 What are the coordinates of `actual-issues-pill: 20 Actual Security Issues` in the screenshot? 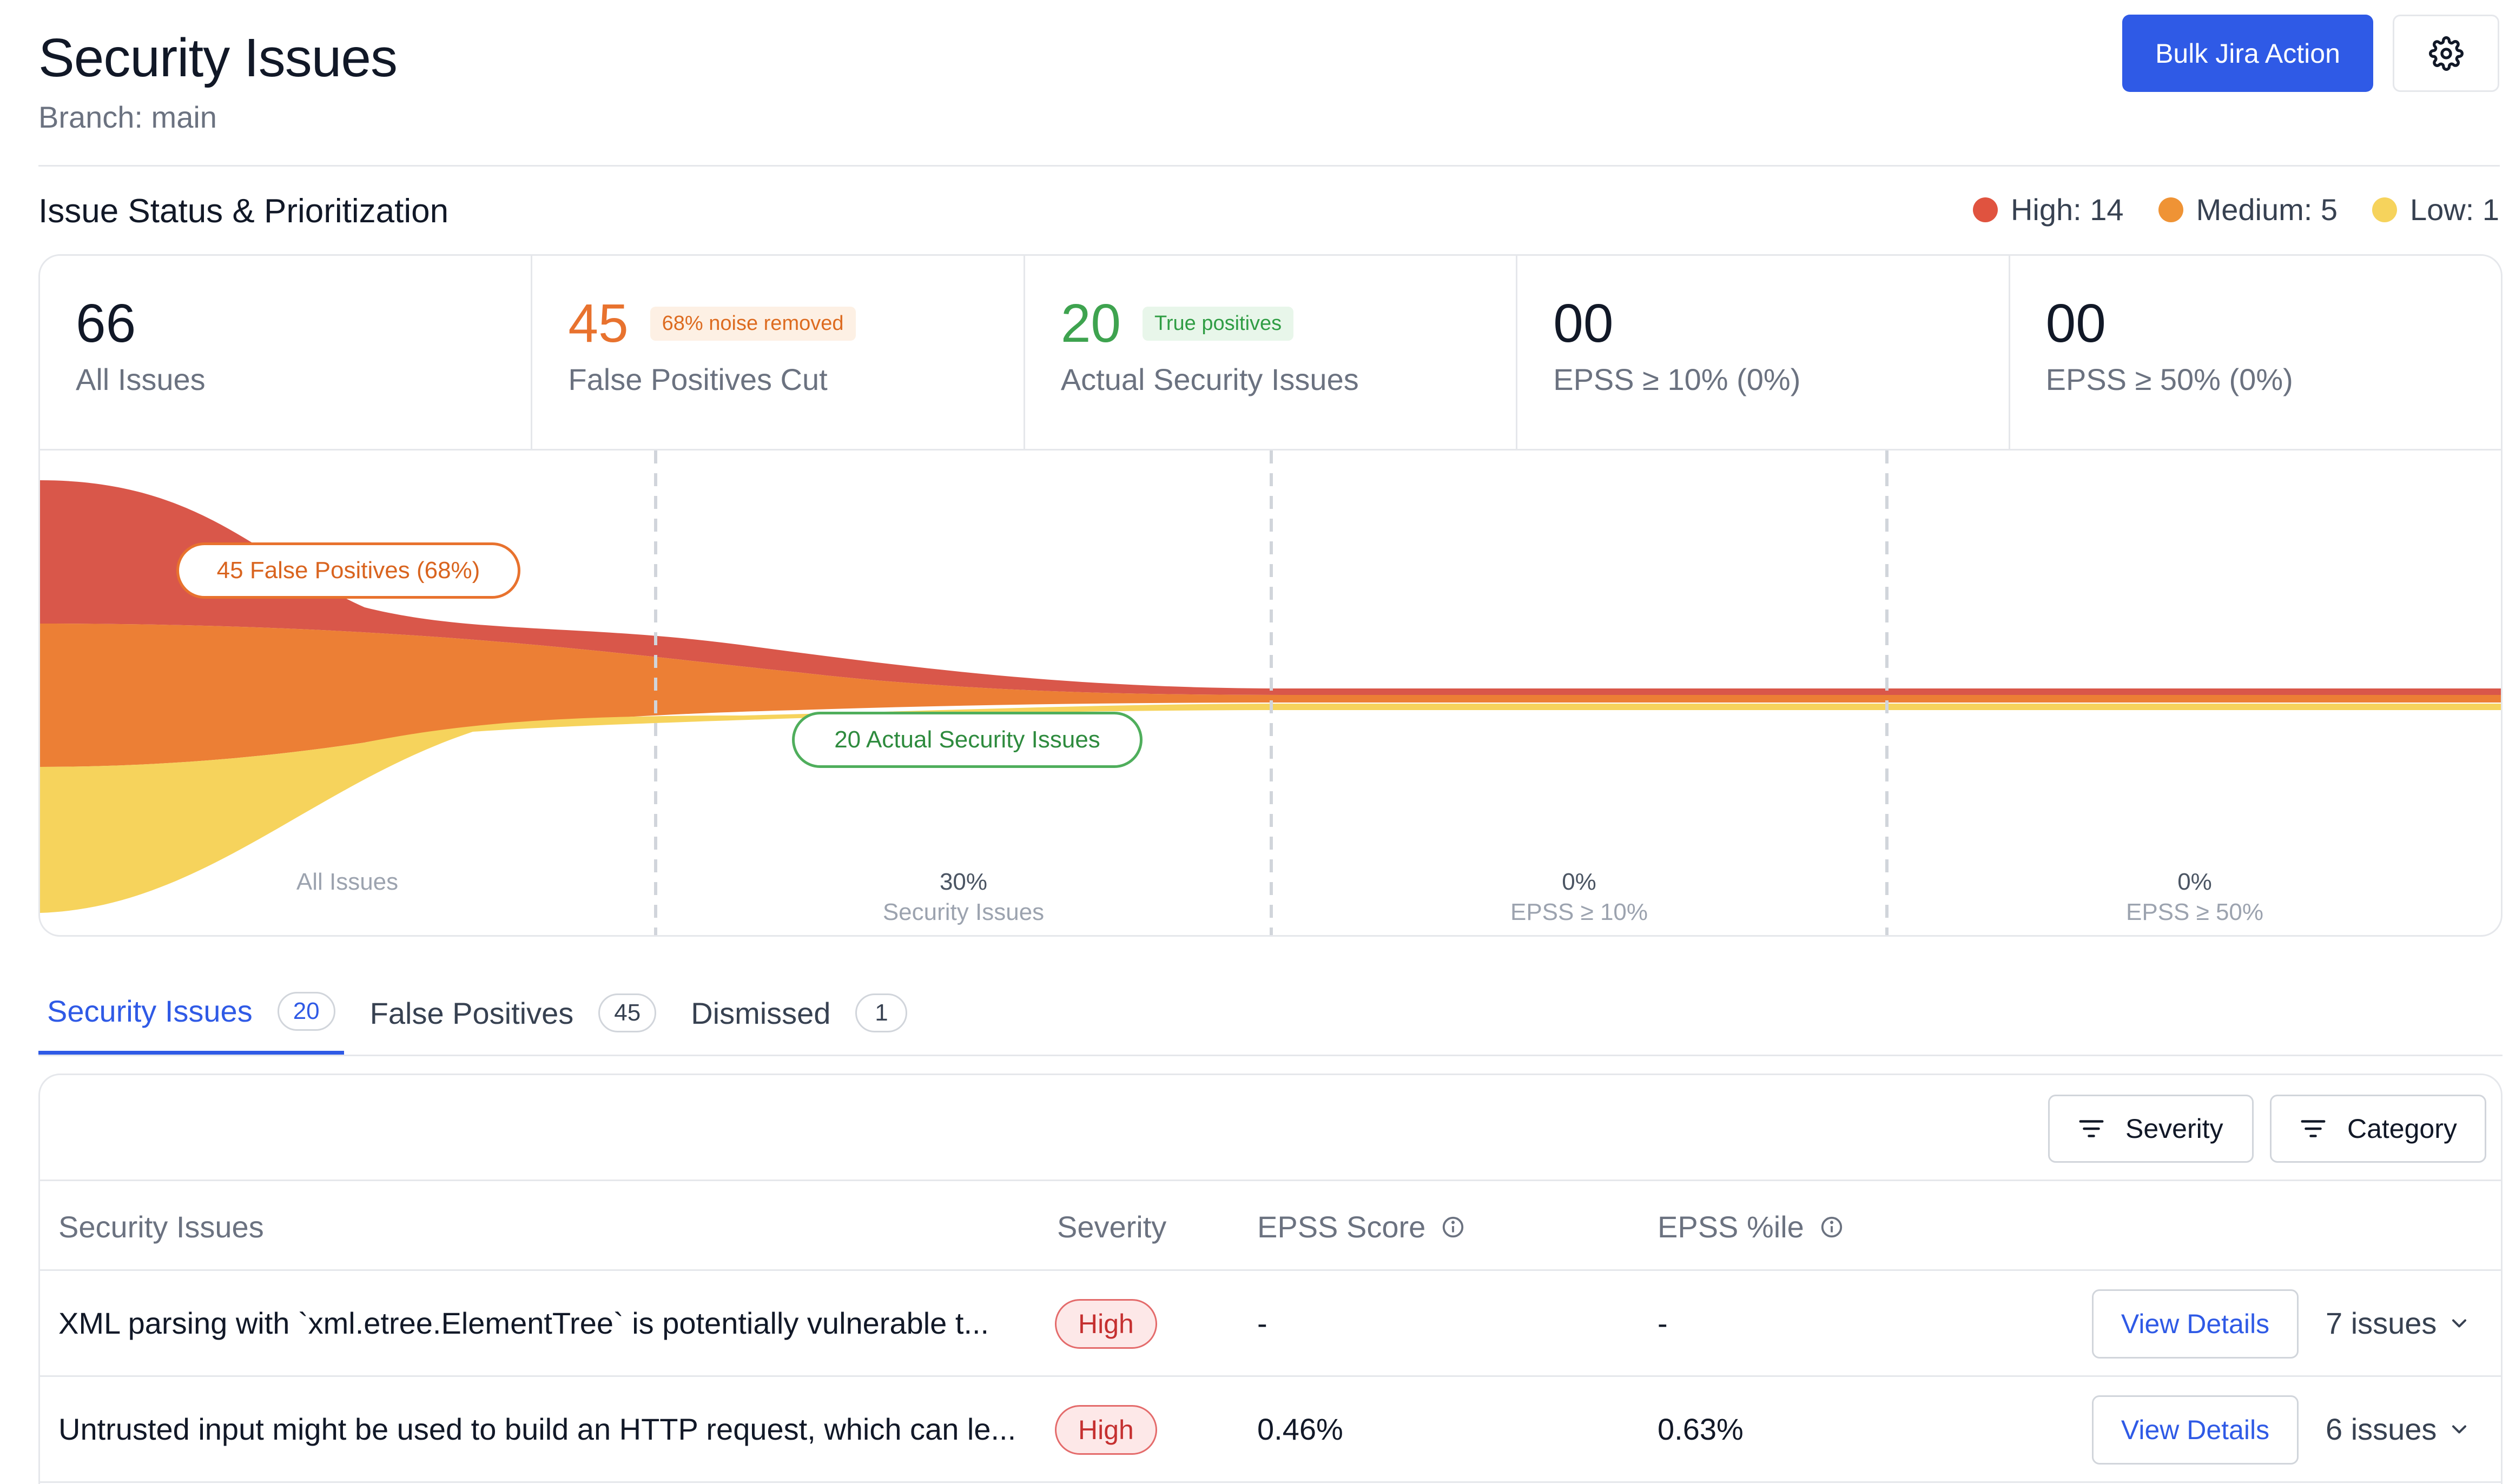 It's located at (968, 740).